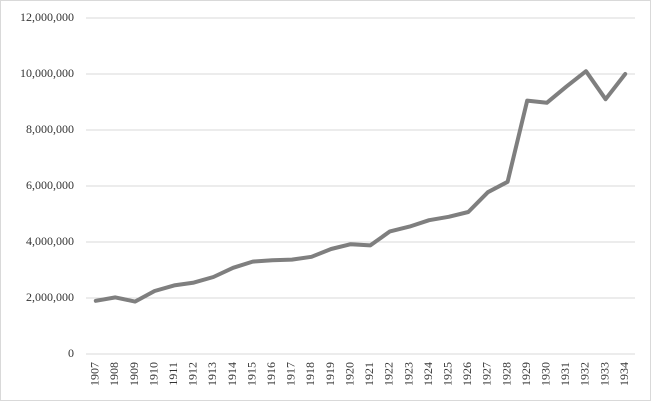 The height and width of the screenshot is (401, 651). What do you see at coordinates (232, 374) in the screenshot?
I see `x-tick-label: 1914` at bounding box center [232, 374].